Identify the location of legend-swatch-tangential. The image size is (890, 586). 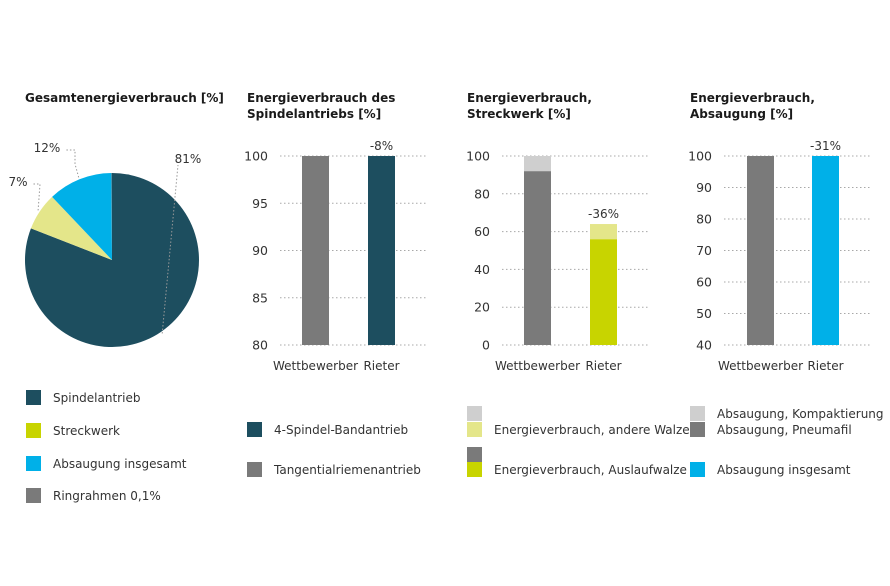
(254, 469).